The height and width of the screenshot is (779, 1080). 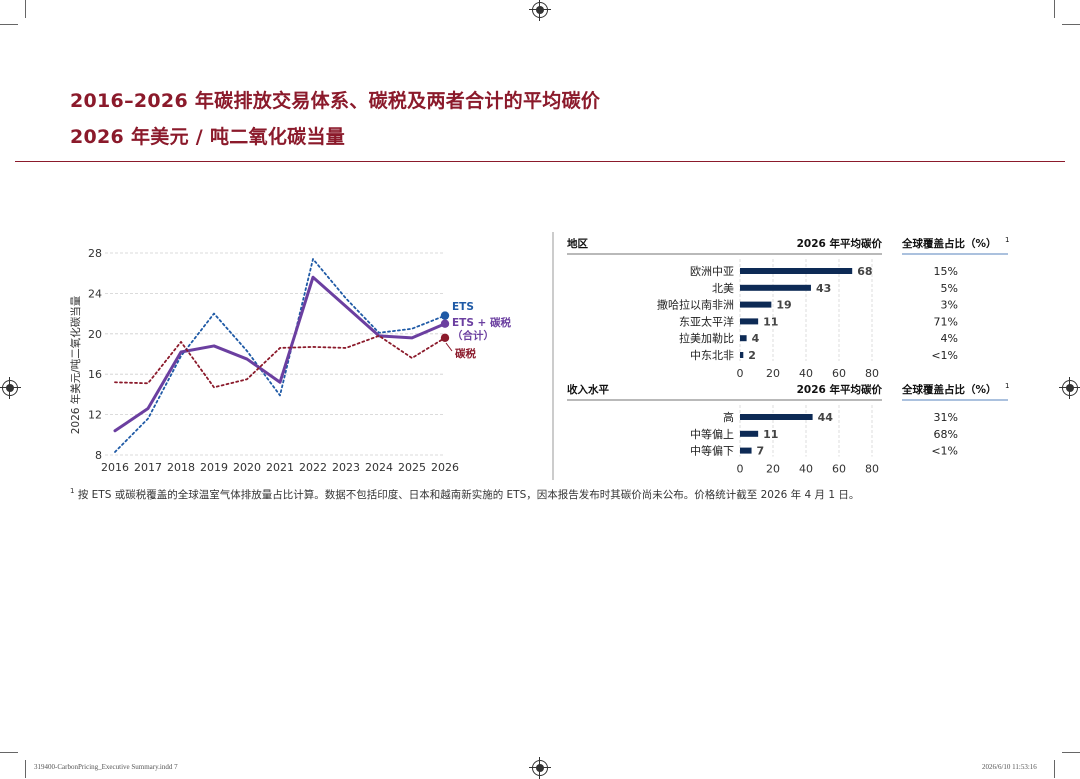 I want to click on bar-category-label: 北美, so click(x=723, y=288).